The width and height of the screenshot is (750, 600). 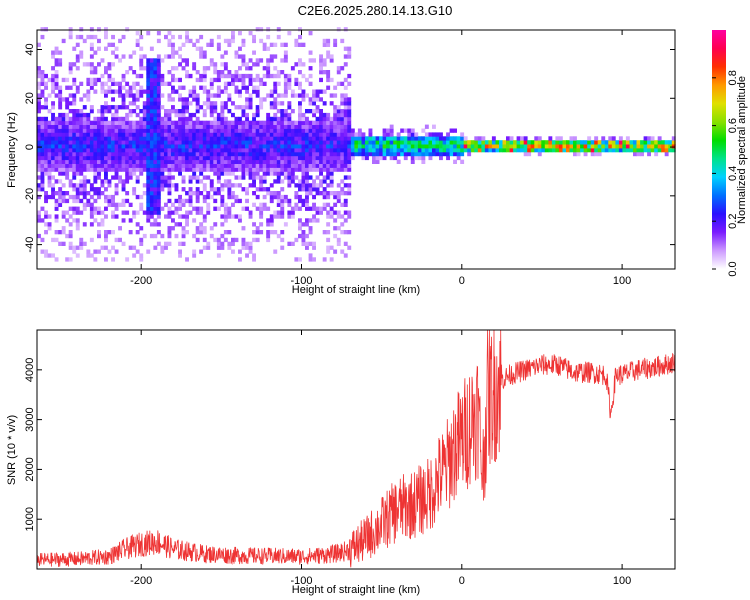 What do you see at coordinates (30, 49) in the screenshot?
I see `y-tick-label: 40` at bounding box center [30, 49].